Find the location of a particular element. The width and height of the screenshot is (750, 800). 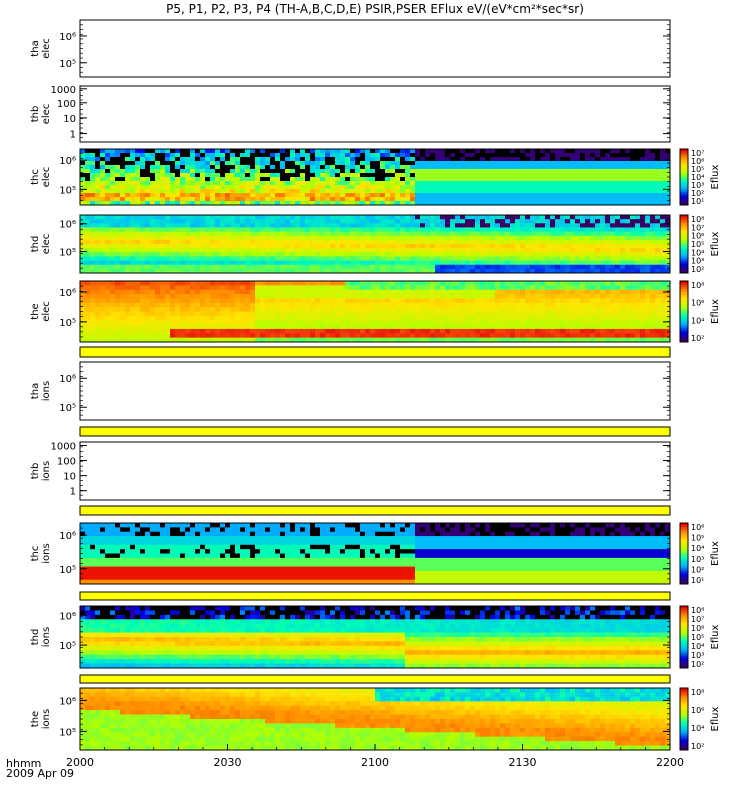

x-axis-label-date: 2009 Apr 09 is located at coordinates (40, 773).